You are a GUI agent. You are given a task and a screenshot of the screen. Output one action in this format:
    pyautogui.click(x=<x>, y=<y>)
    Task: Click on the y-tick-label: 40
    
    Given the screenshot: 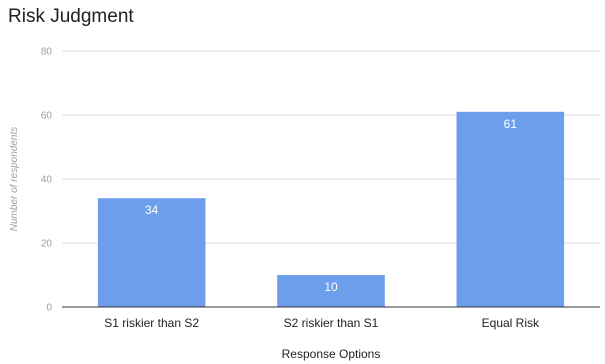 What is the action you would take?
    pyautogui.click(x=47, y=180)
    